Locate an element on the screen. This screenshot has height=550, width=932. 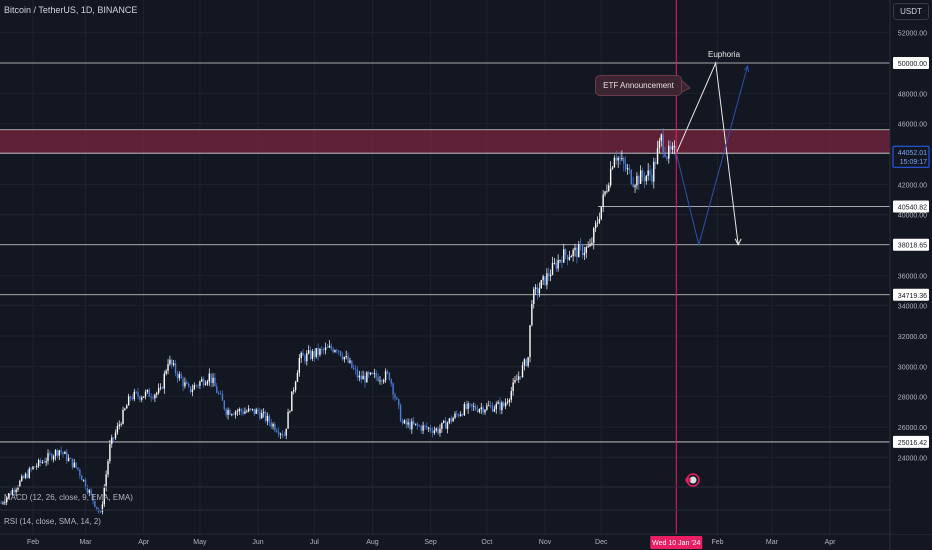
macd-indicator-label: MACD (12, 26, close, 9, EMA, EMA) is located at coordinates (68, 497).